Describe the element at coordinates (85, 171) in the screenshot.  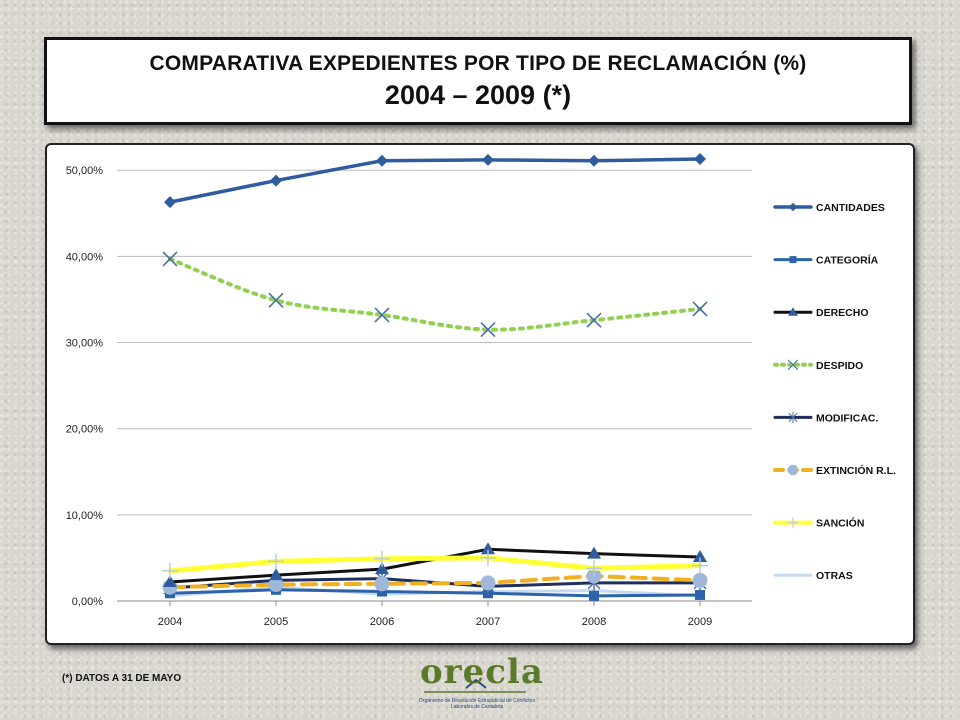
I see `y-tick-label: 50,00%` at that location.